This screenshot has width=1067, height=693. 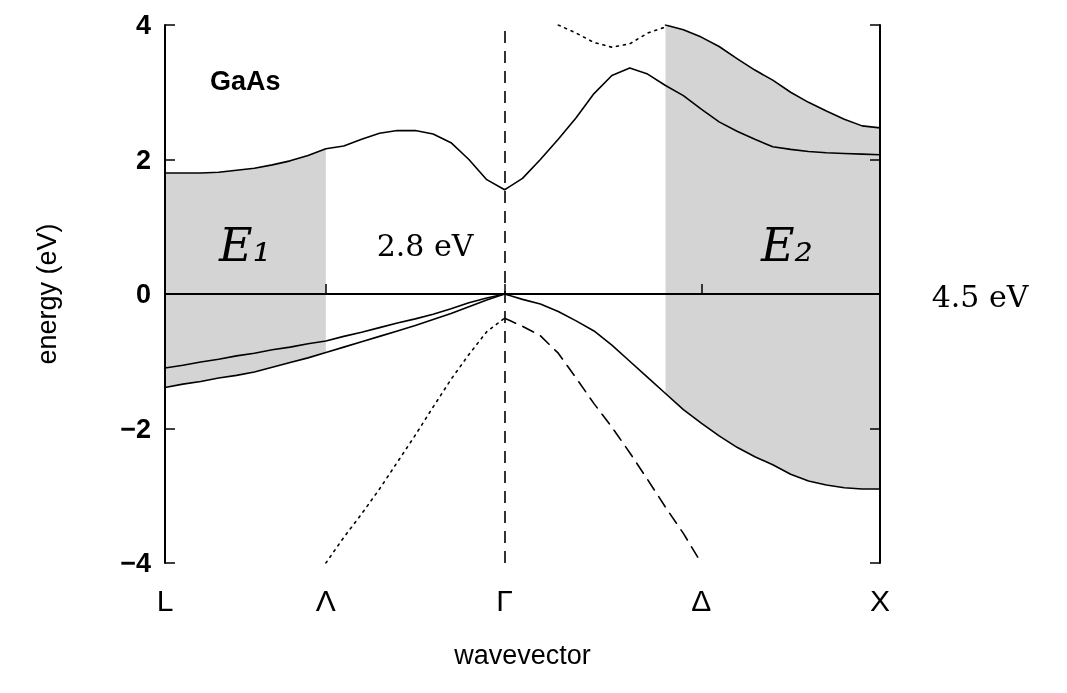 I want to click on x-tick-label: Γ, so click(x=504, y=600).